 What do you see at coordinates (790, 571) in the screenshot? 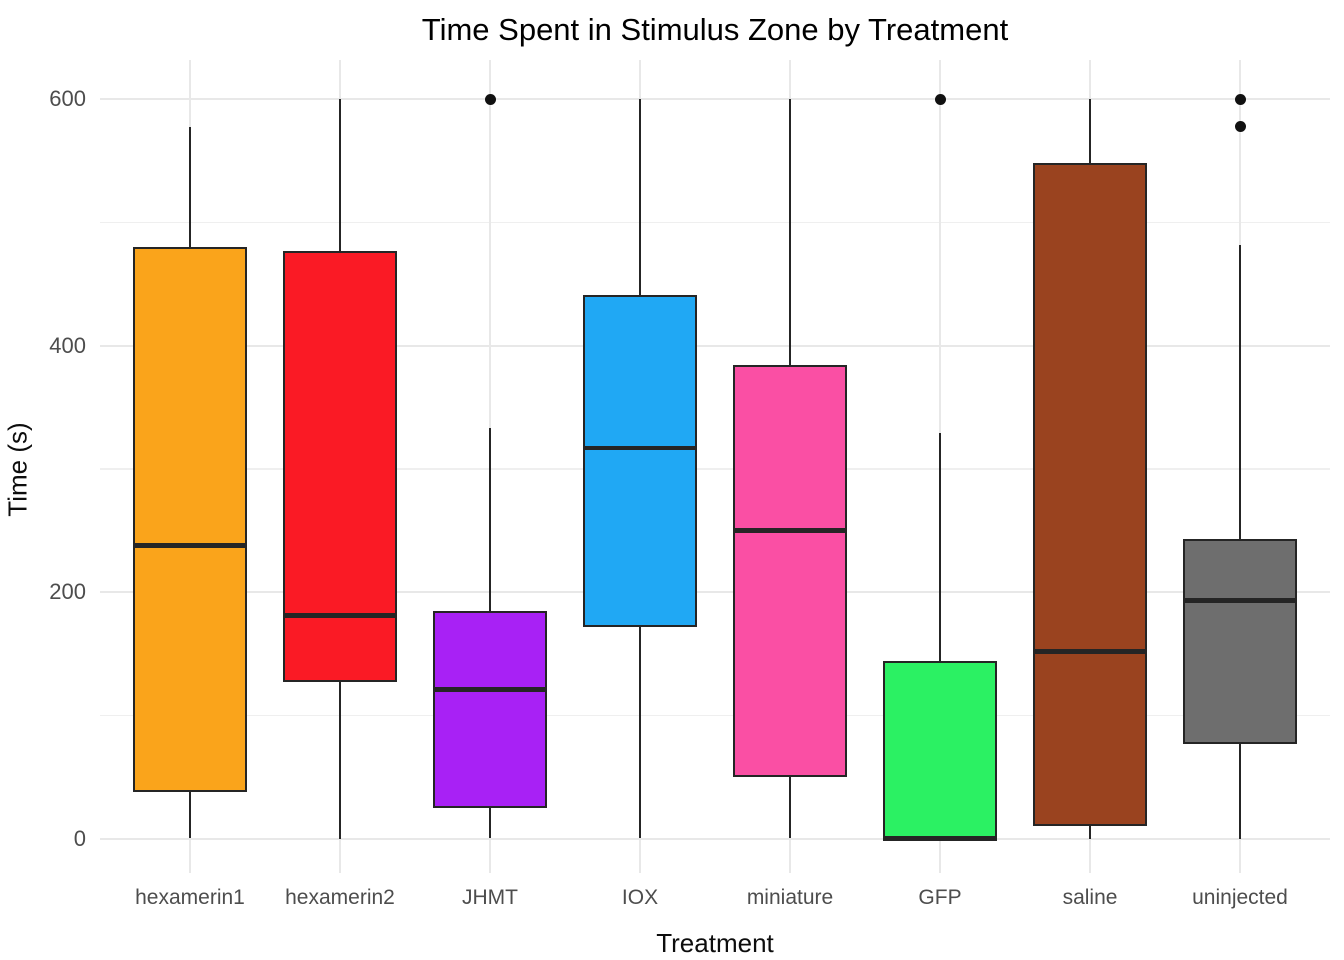
I see `box-miniature` at bounding box center [790, 571].